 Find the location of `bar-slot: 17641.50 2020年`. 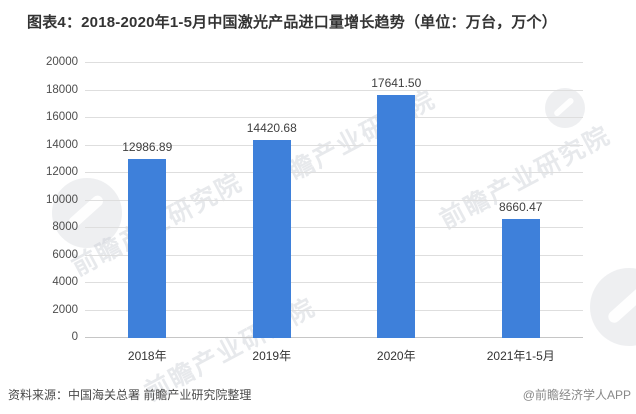

bar-slot: 17641.50 2020年 is located at coordinates (396, 213).